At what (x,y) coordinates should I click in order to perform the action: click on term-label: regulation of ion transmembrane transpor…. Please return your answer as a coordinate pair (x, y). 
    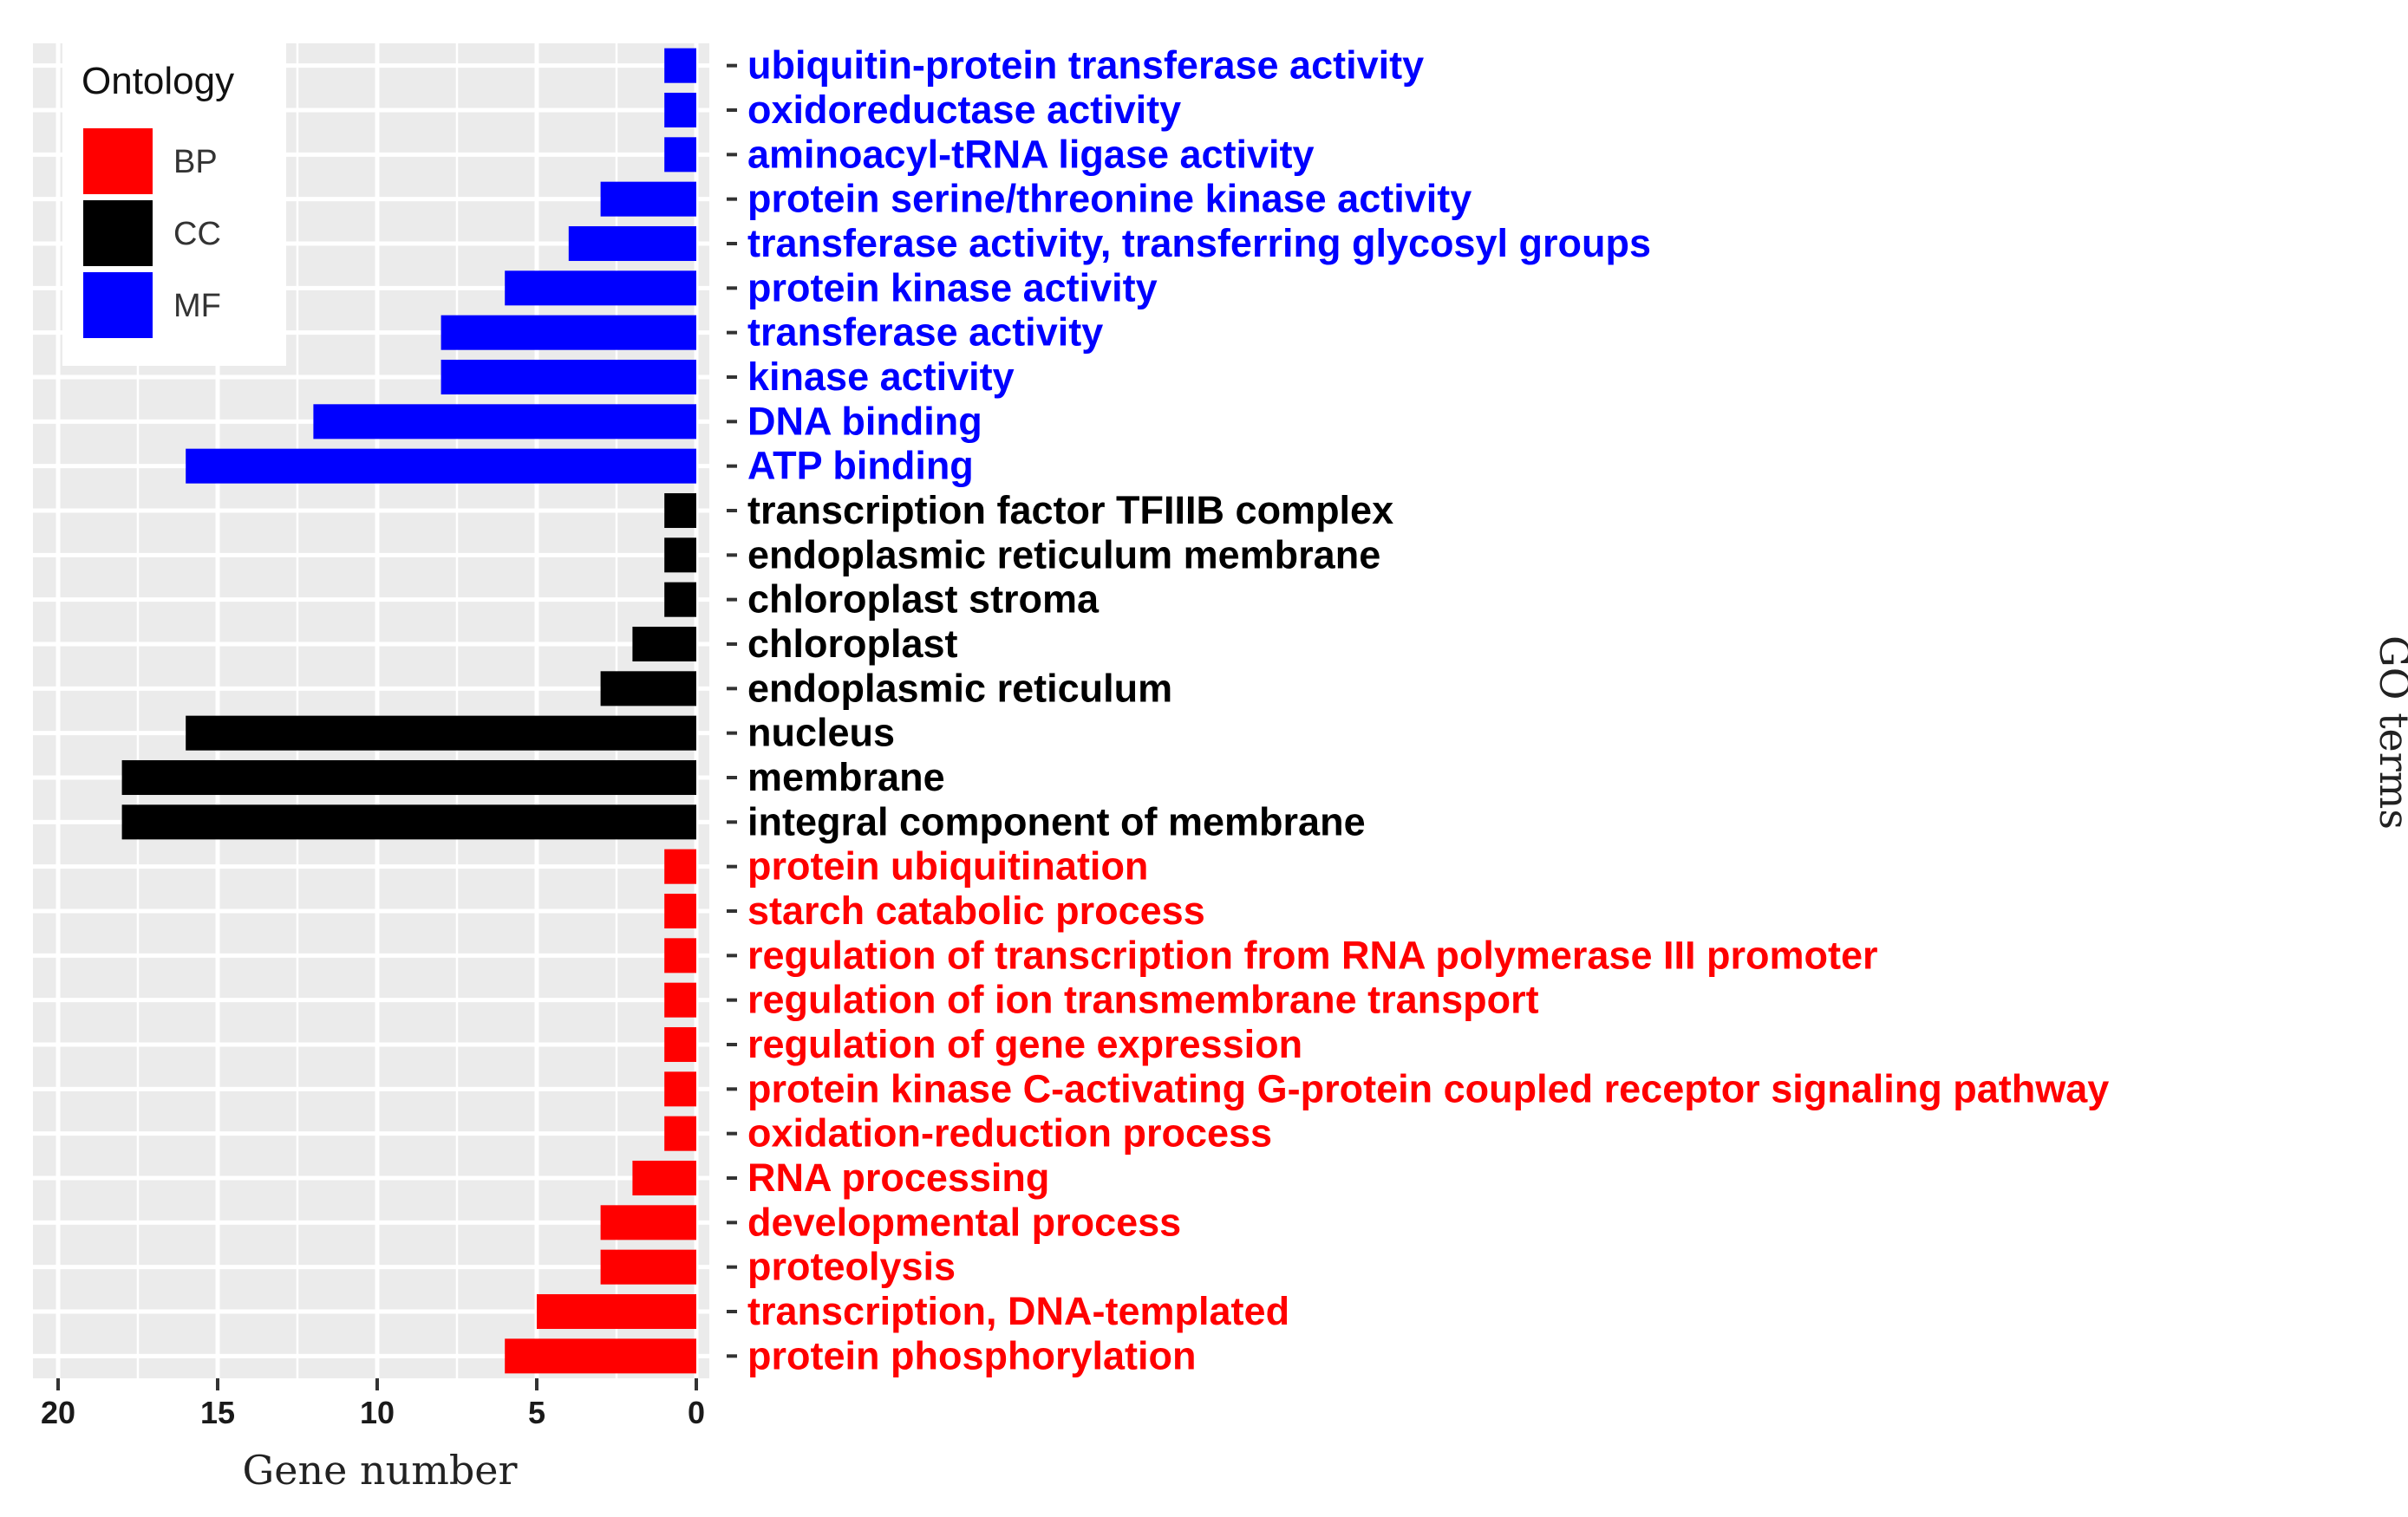
    Looking at the image, I should click on (1143, 1000).